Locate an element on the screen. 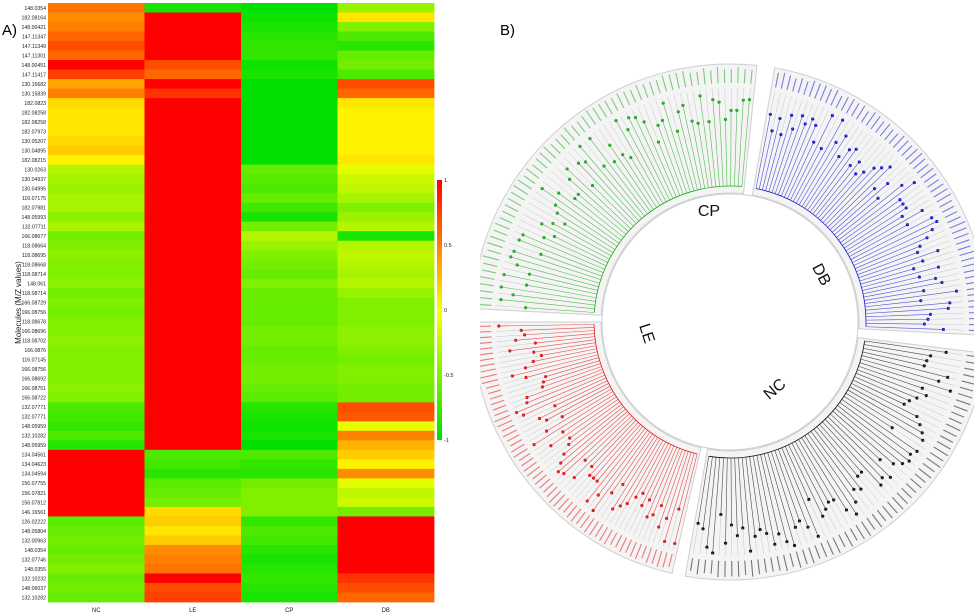 Image resolution: width=974 pixels, height=614 pixels. heatmap-row-label: 148.00451 is located at coordinates (33, 66).